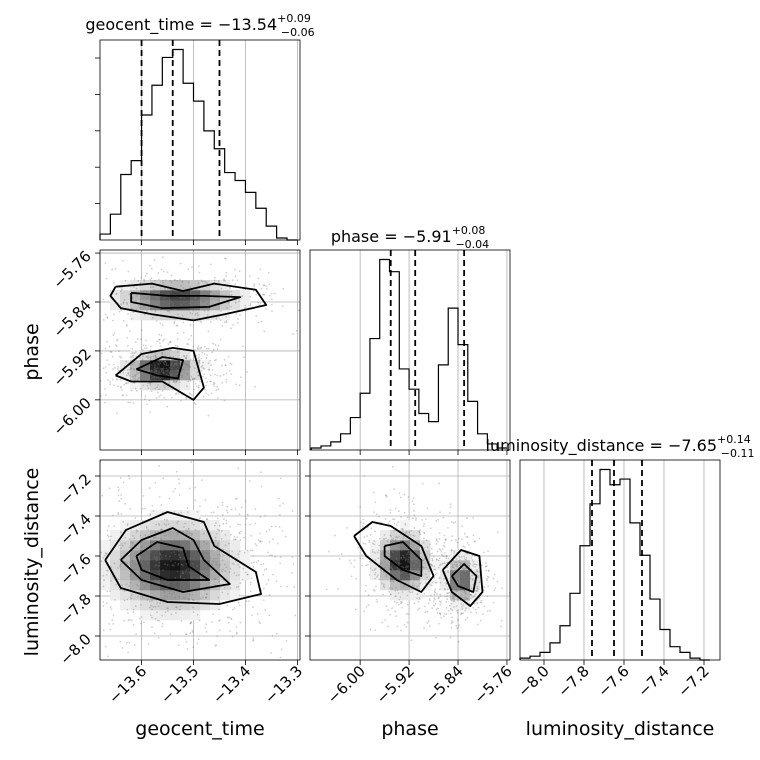 The height and width of the screenshot is (760, 760). I want to click on contour-line, so click(160, 373).